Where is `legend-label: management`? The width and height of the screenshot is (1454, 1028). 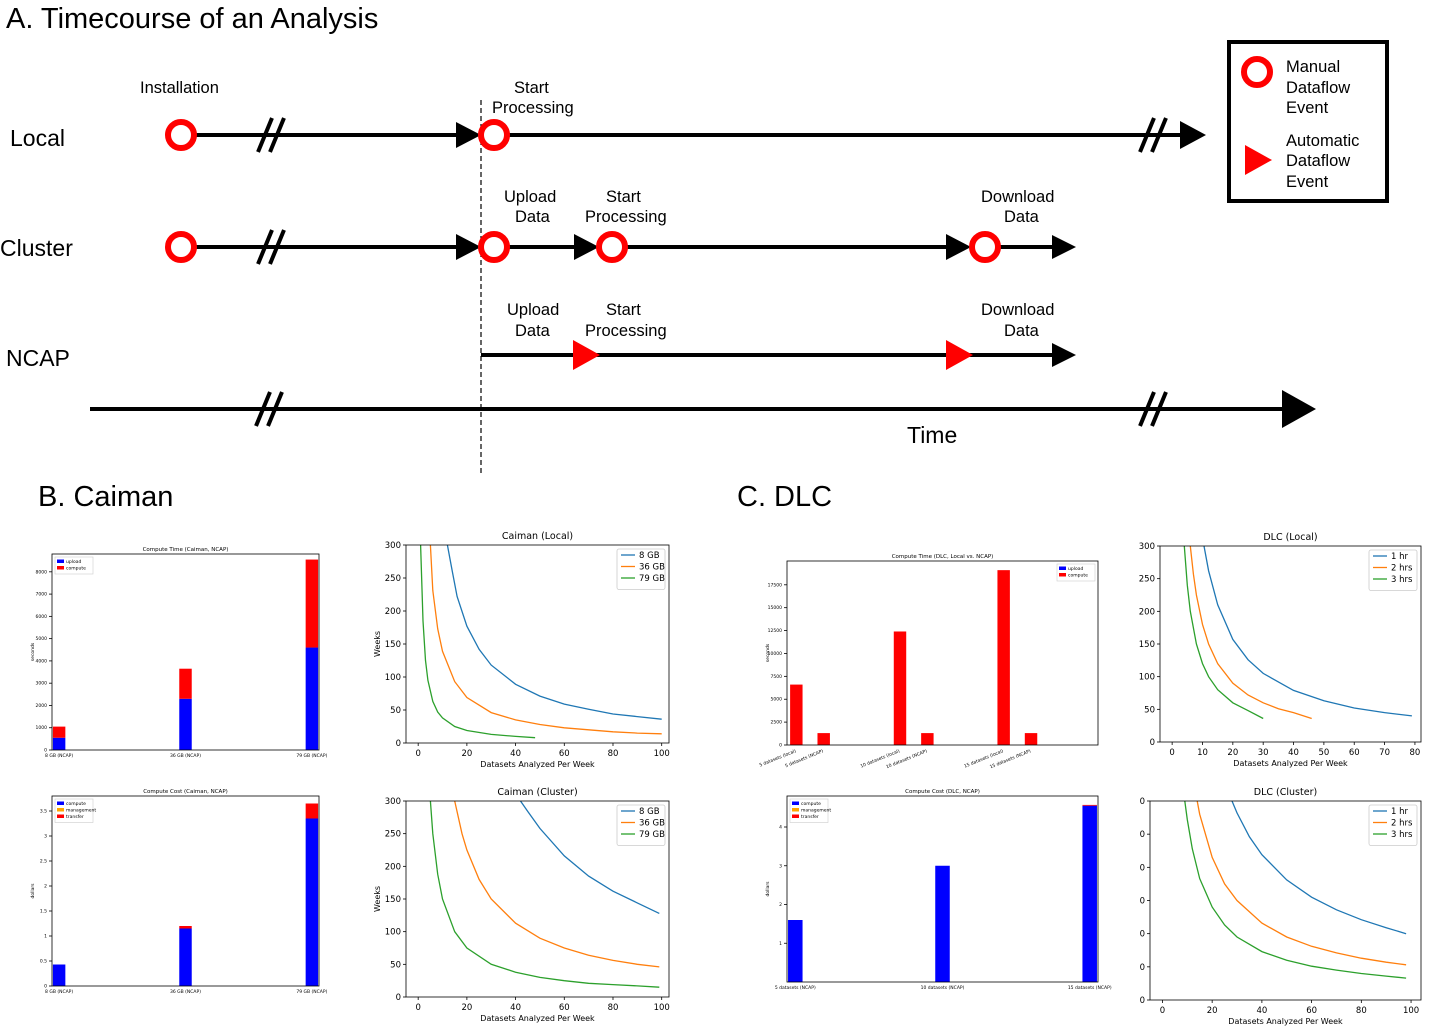
legend-label: management is located at coordinates (816, 811).